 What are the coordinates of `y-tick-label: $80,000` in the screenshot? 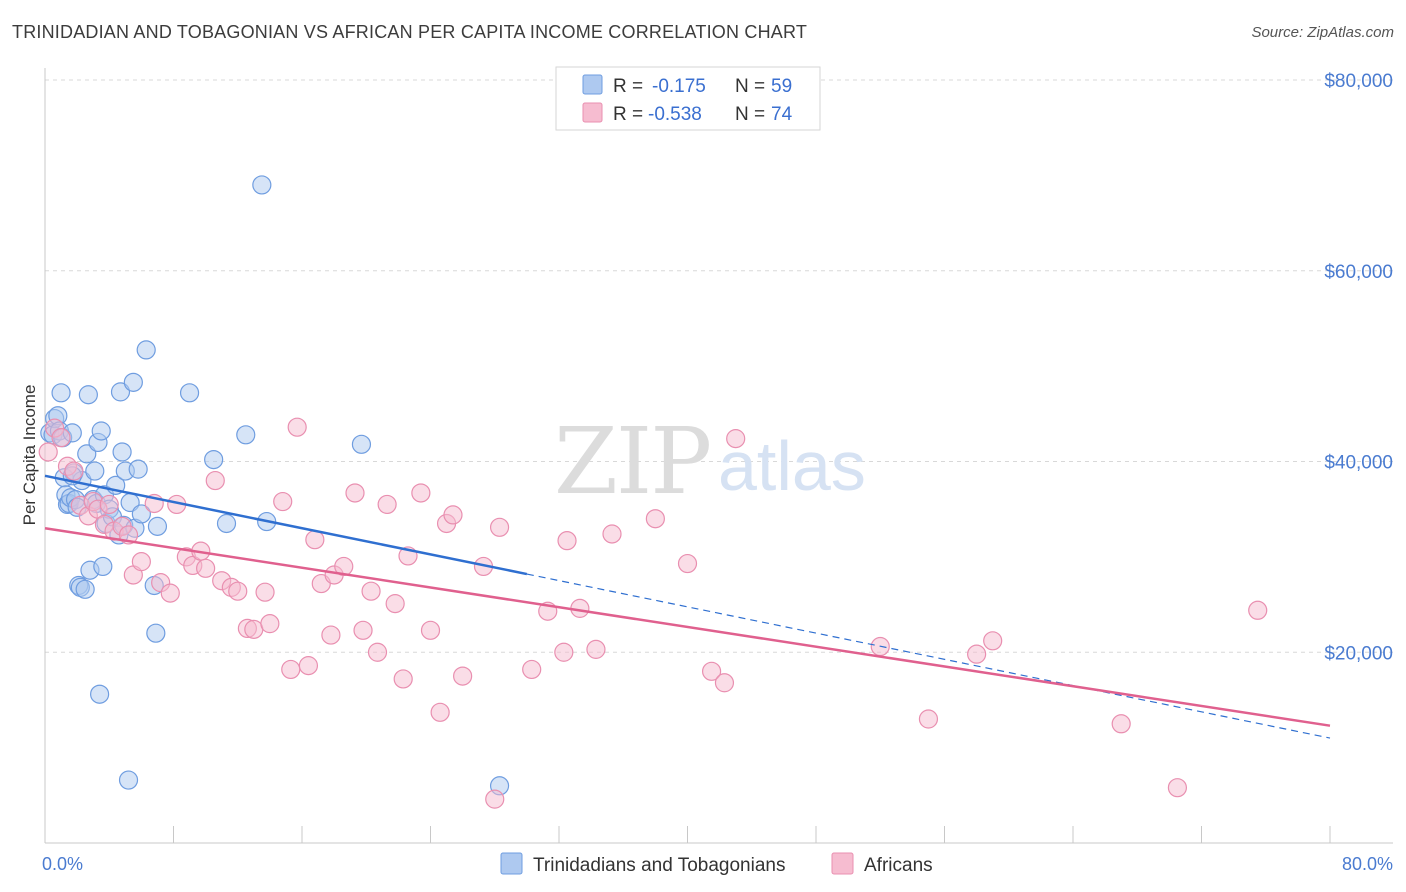 It's located at (1358, 81).